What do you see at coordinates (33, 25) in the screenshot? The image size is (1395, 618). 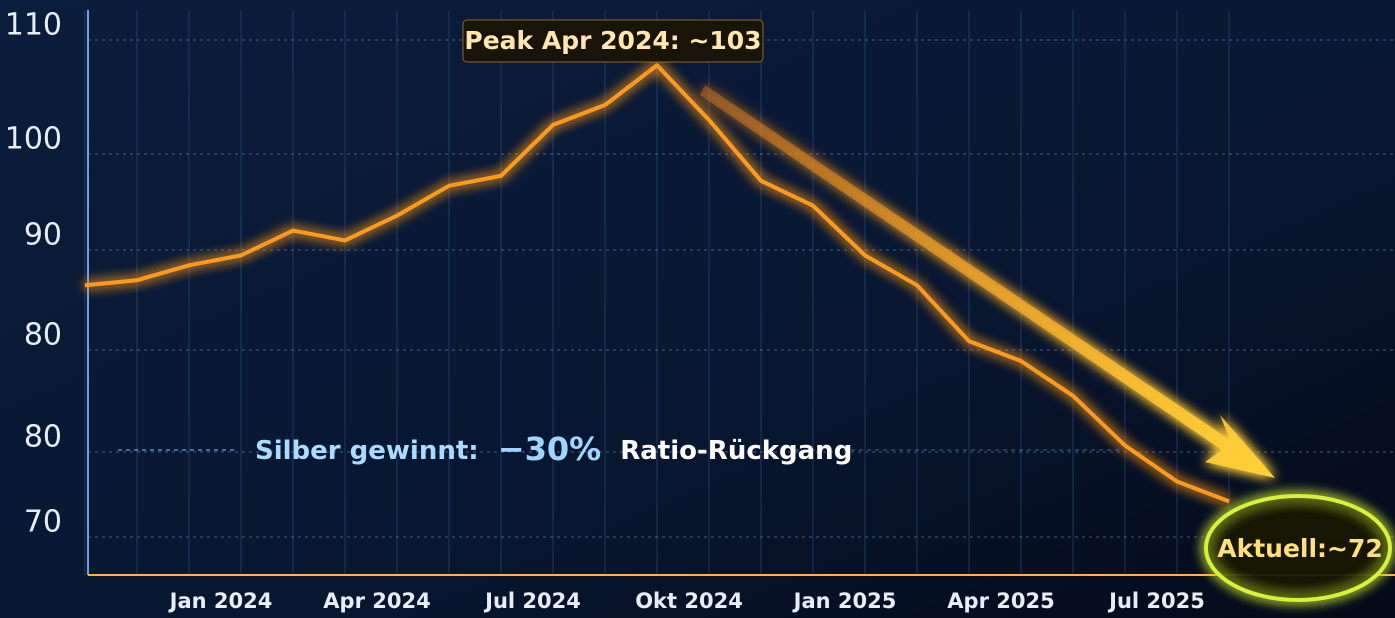 I see `y-tick-label: 110` at bounding box center [33, 25].